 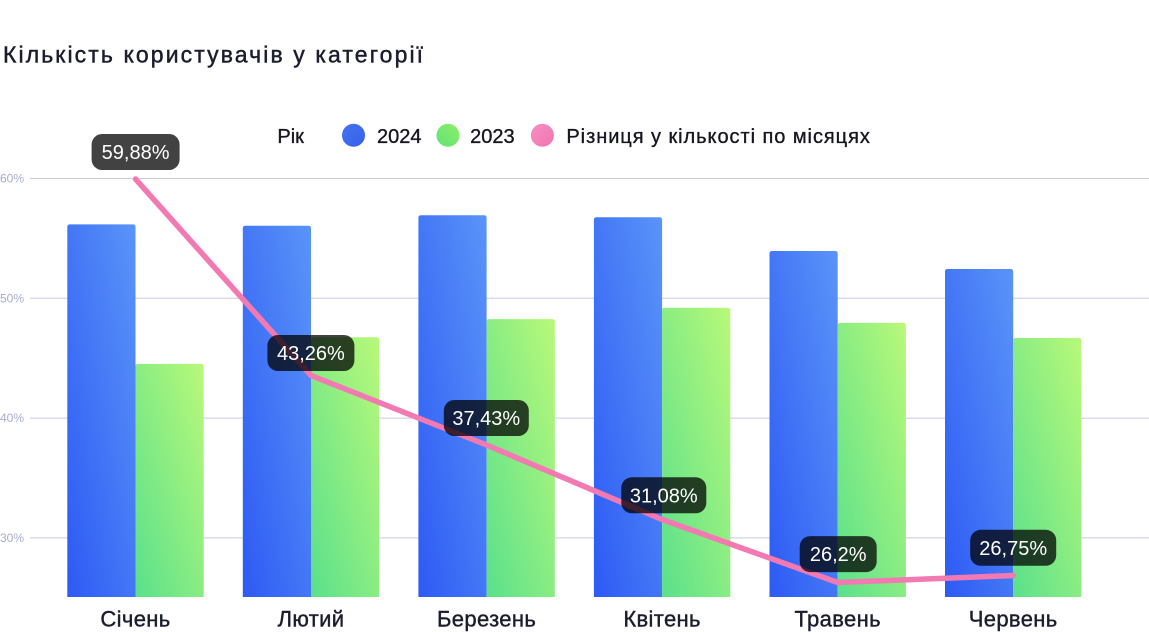 What do you see at coordinates (214, 55) in the screenshot?
I see `svg-text:Кількість користувачів у катег: Кількість користувачів у категорії` at bounding box center [214, 55].